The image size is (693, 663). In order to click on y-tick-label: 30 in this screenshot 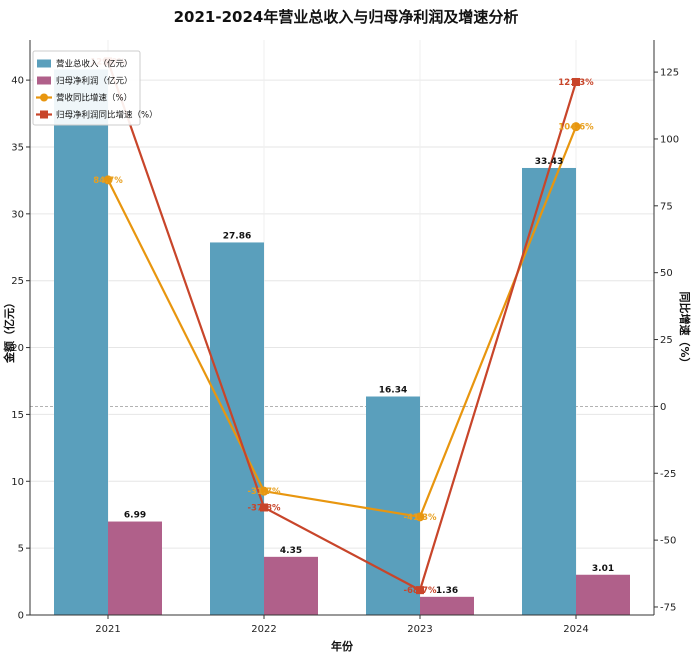, I will do `click(17, 214)`.